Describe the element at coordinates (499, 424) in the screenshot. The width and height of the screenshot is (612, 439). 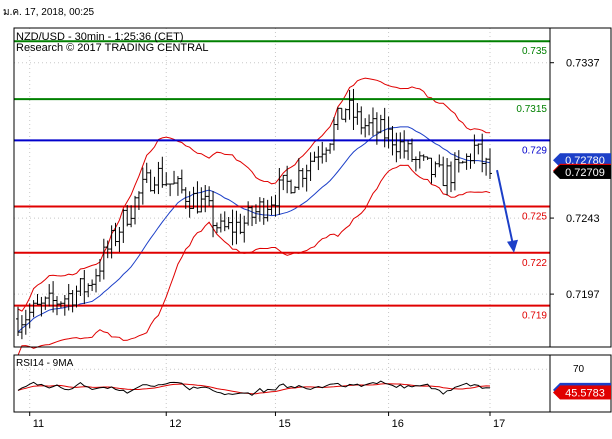
I see `time-tick-label: 17` at that location.